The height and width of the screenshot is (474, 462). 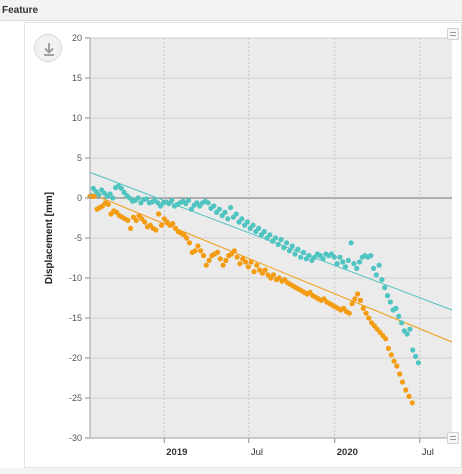 I want to click on download-button, so click(x=48, y=48).